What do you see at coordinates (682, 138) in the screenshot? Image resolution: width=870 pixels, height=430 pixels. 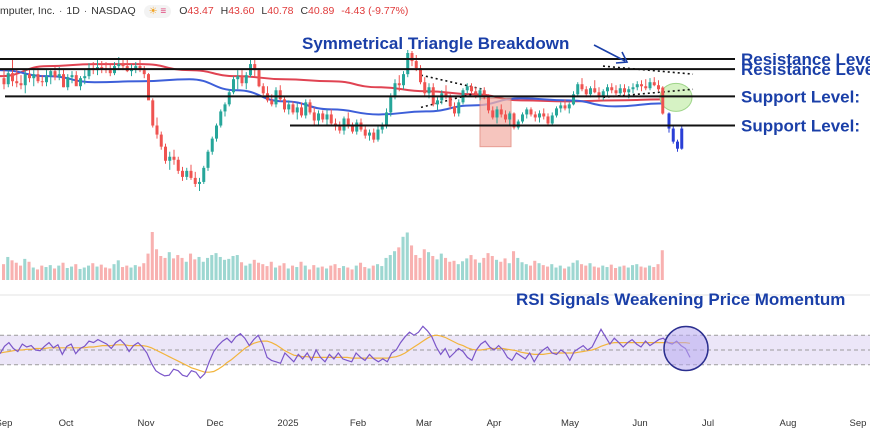 I see `breakdown-candle` at bounding box center [682, 138].